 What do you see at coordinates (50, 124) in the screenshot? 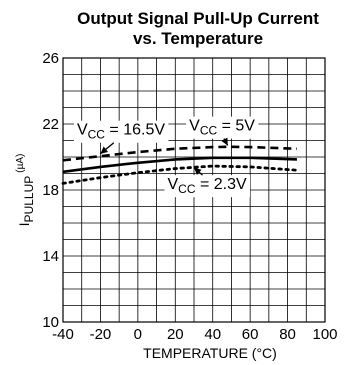
I see `y-tick-label: 22` at bounding box center [50, 124].